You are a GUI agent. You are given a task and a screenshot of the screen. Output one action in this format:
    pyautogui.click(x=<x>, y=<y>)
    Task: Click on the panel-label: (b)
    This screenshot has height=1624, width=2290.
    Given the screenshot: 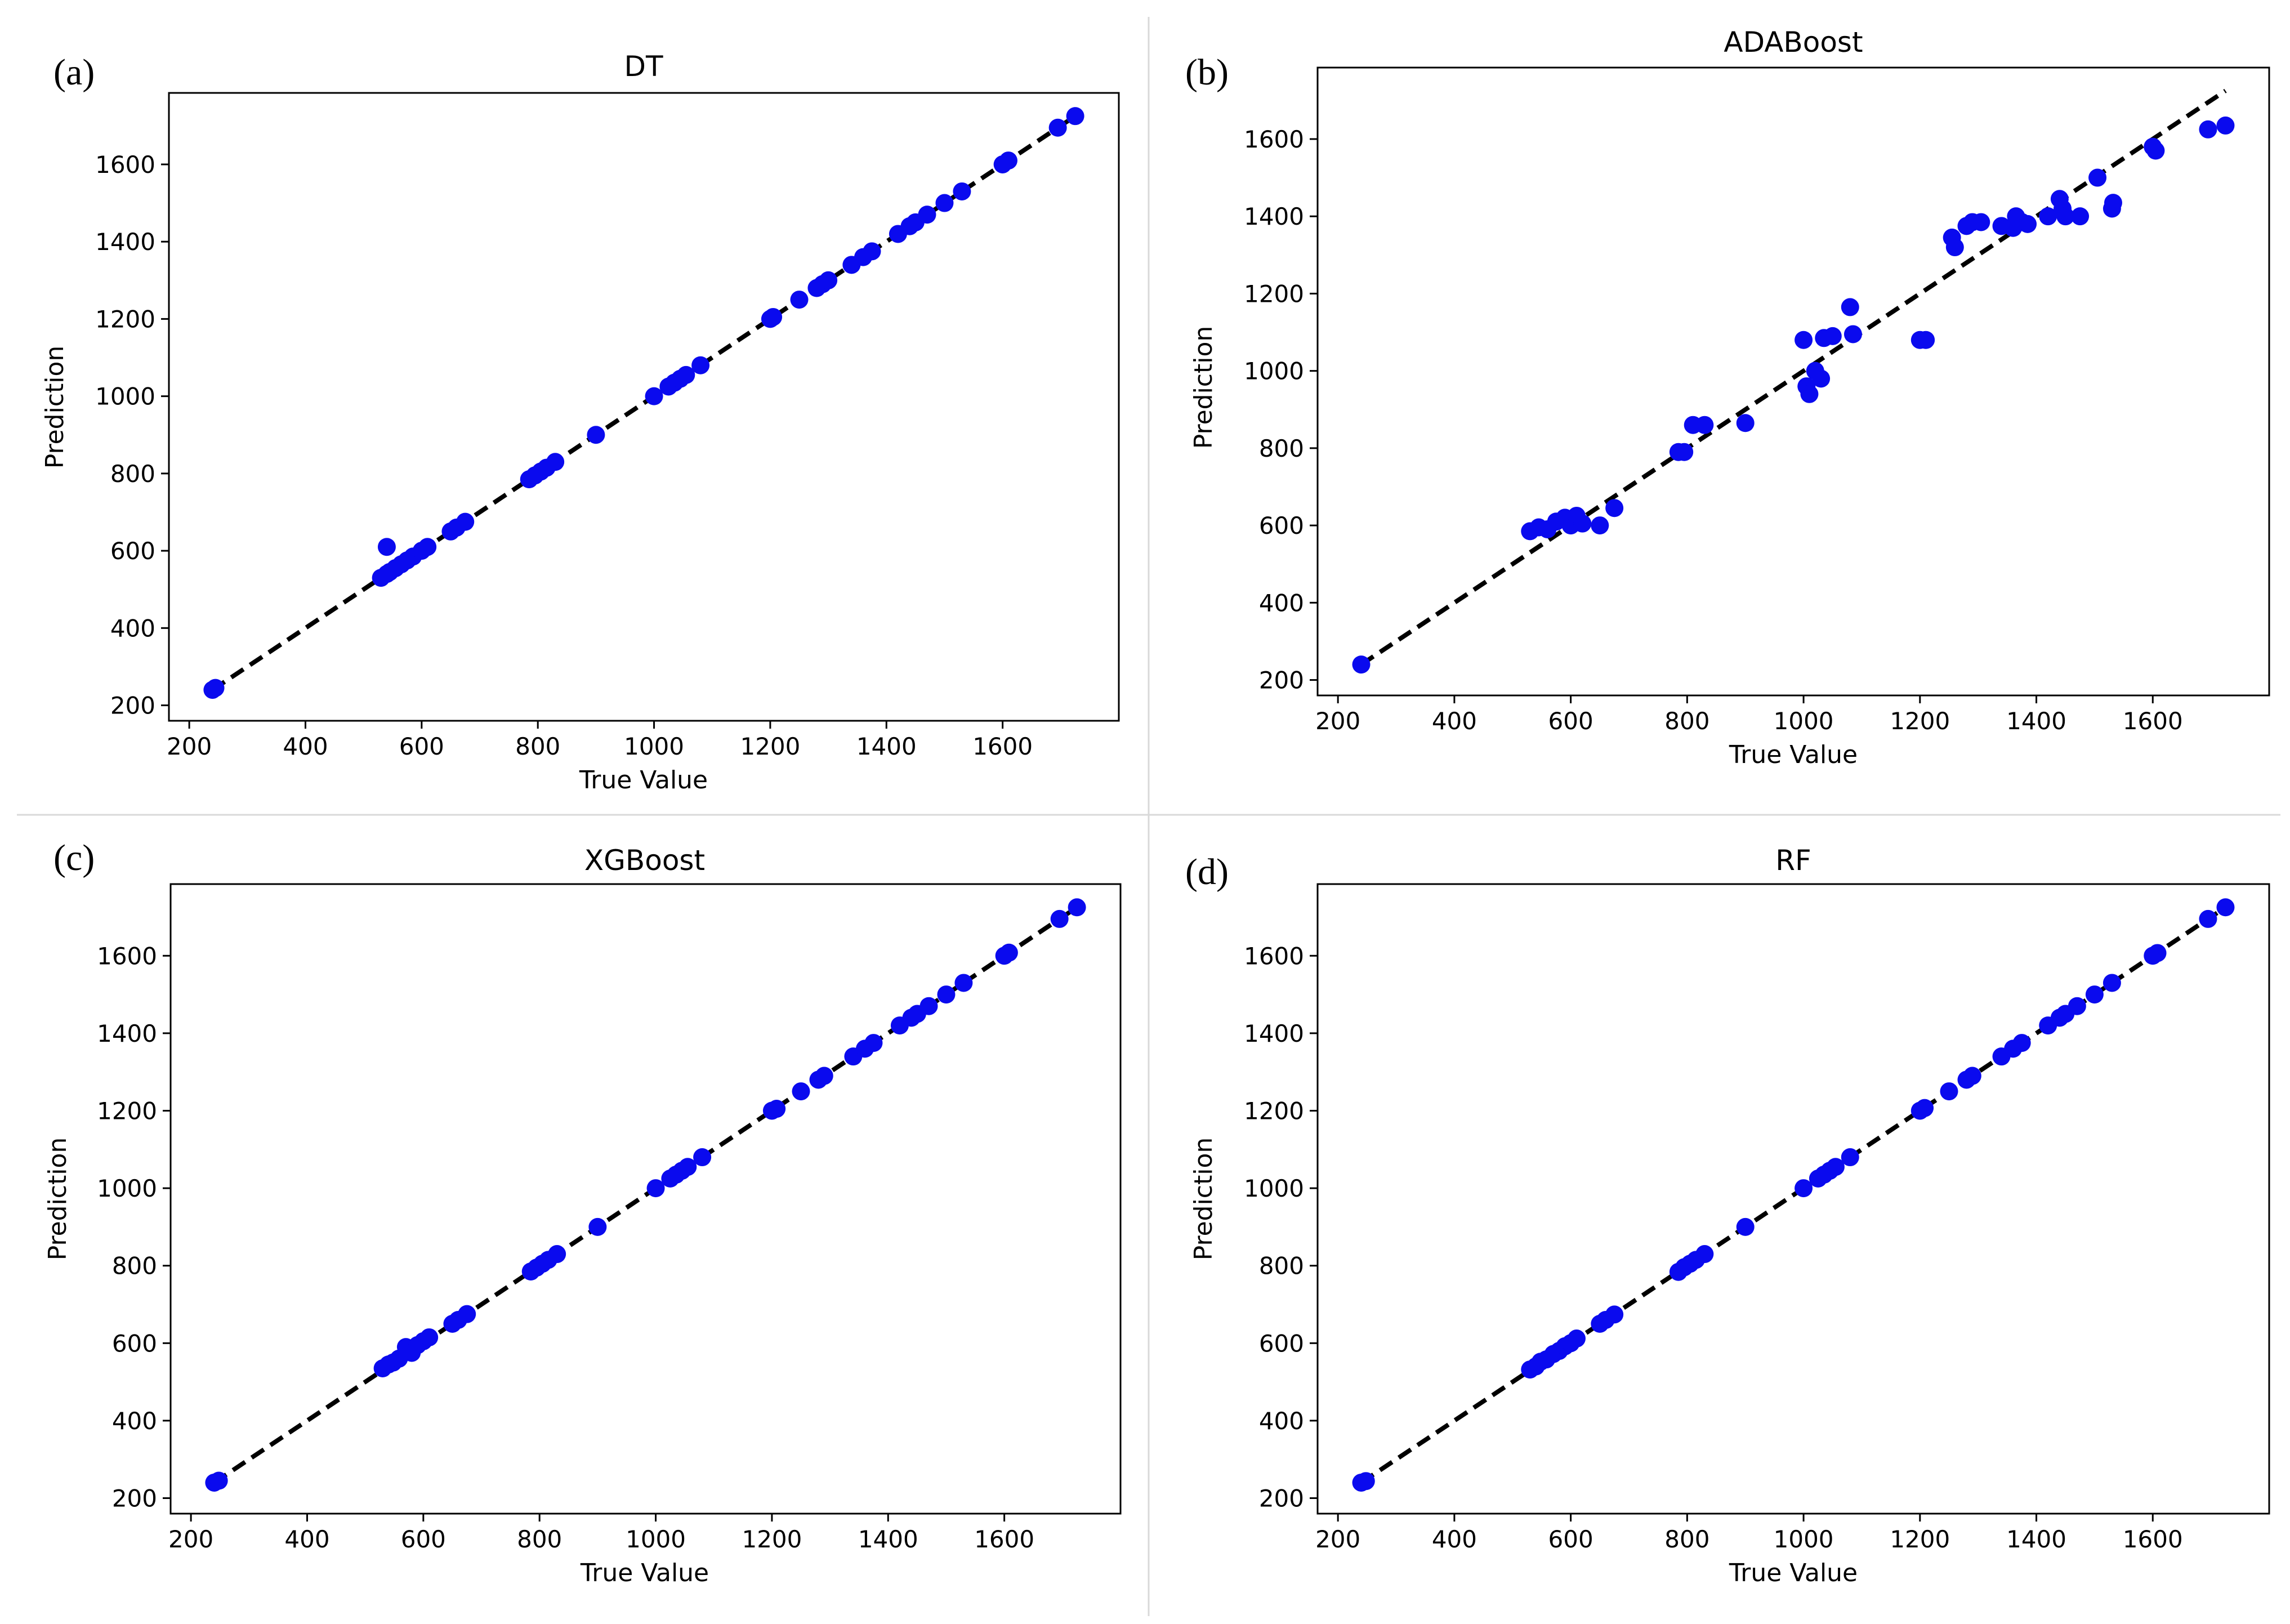 What is the action you would take?
    pyautogui.click(x=1207, y=72)
    